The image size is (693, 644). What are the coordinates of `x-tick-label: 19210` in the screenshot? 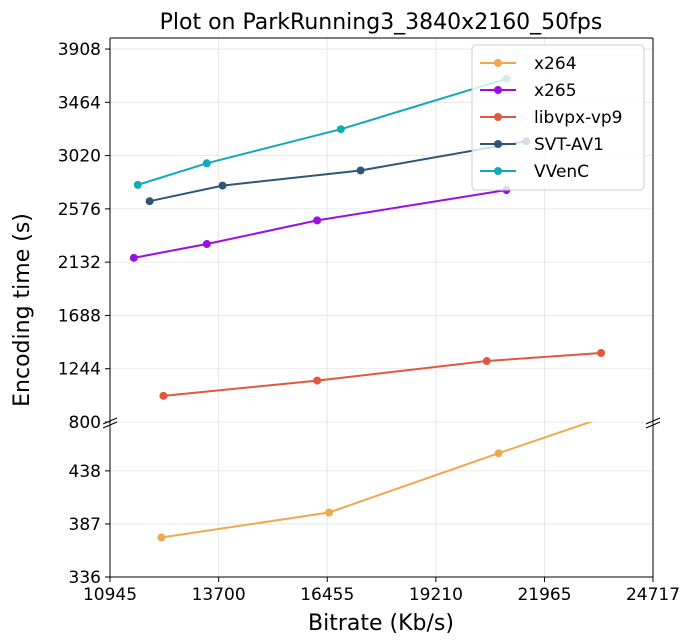 It's located at (436, 595).